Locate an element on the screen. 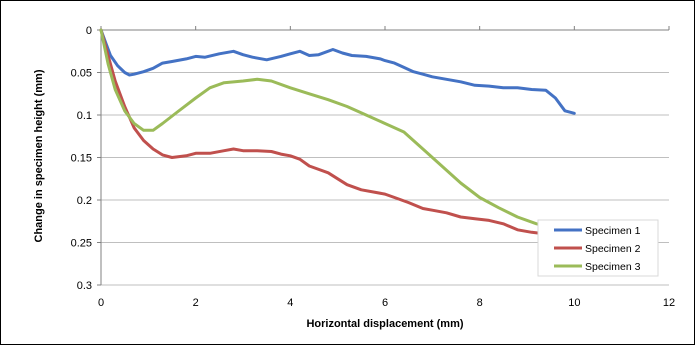  y-tick-label: 0.3 is located at coordinates (84, 286).